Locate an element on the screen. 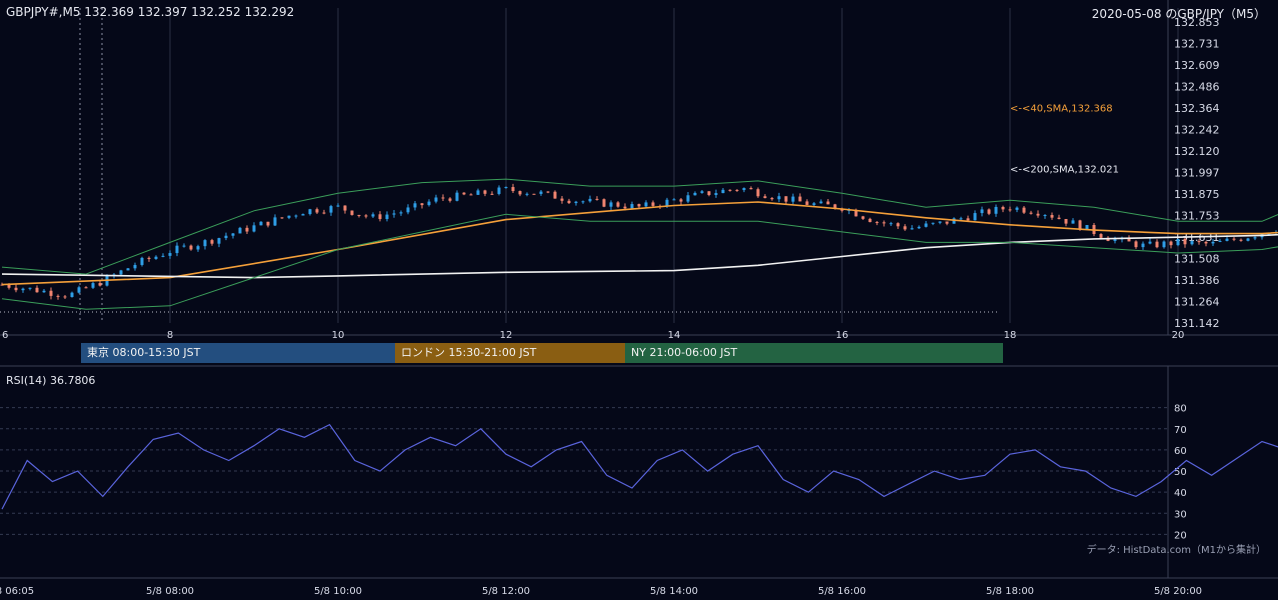  price-x-tick-label: 8 is located at coordinates (170, 335).